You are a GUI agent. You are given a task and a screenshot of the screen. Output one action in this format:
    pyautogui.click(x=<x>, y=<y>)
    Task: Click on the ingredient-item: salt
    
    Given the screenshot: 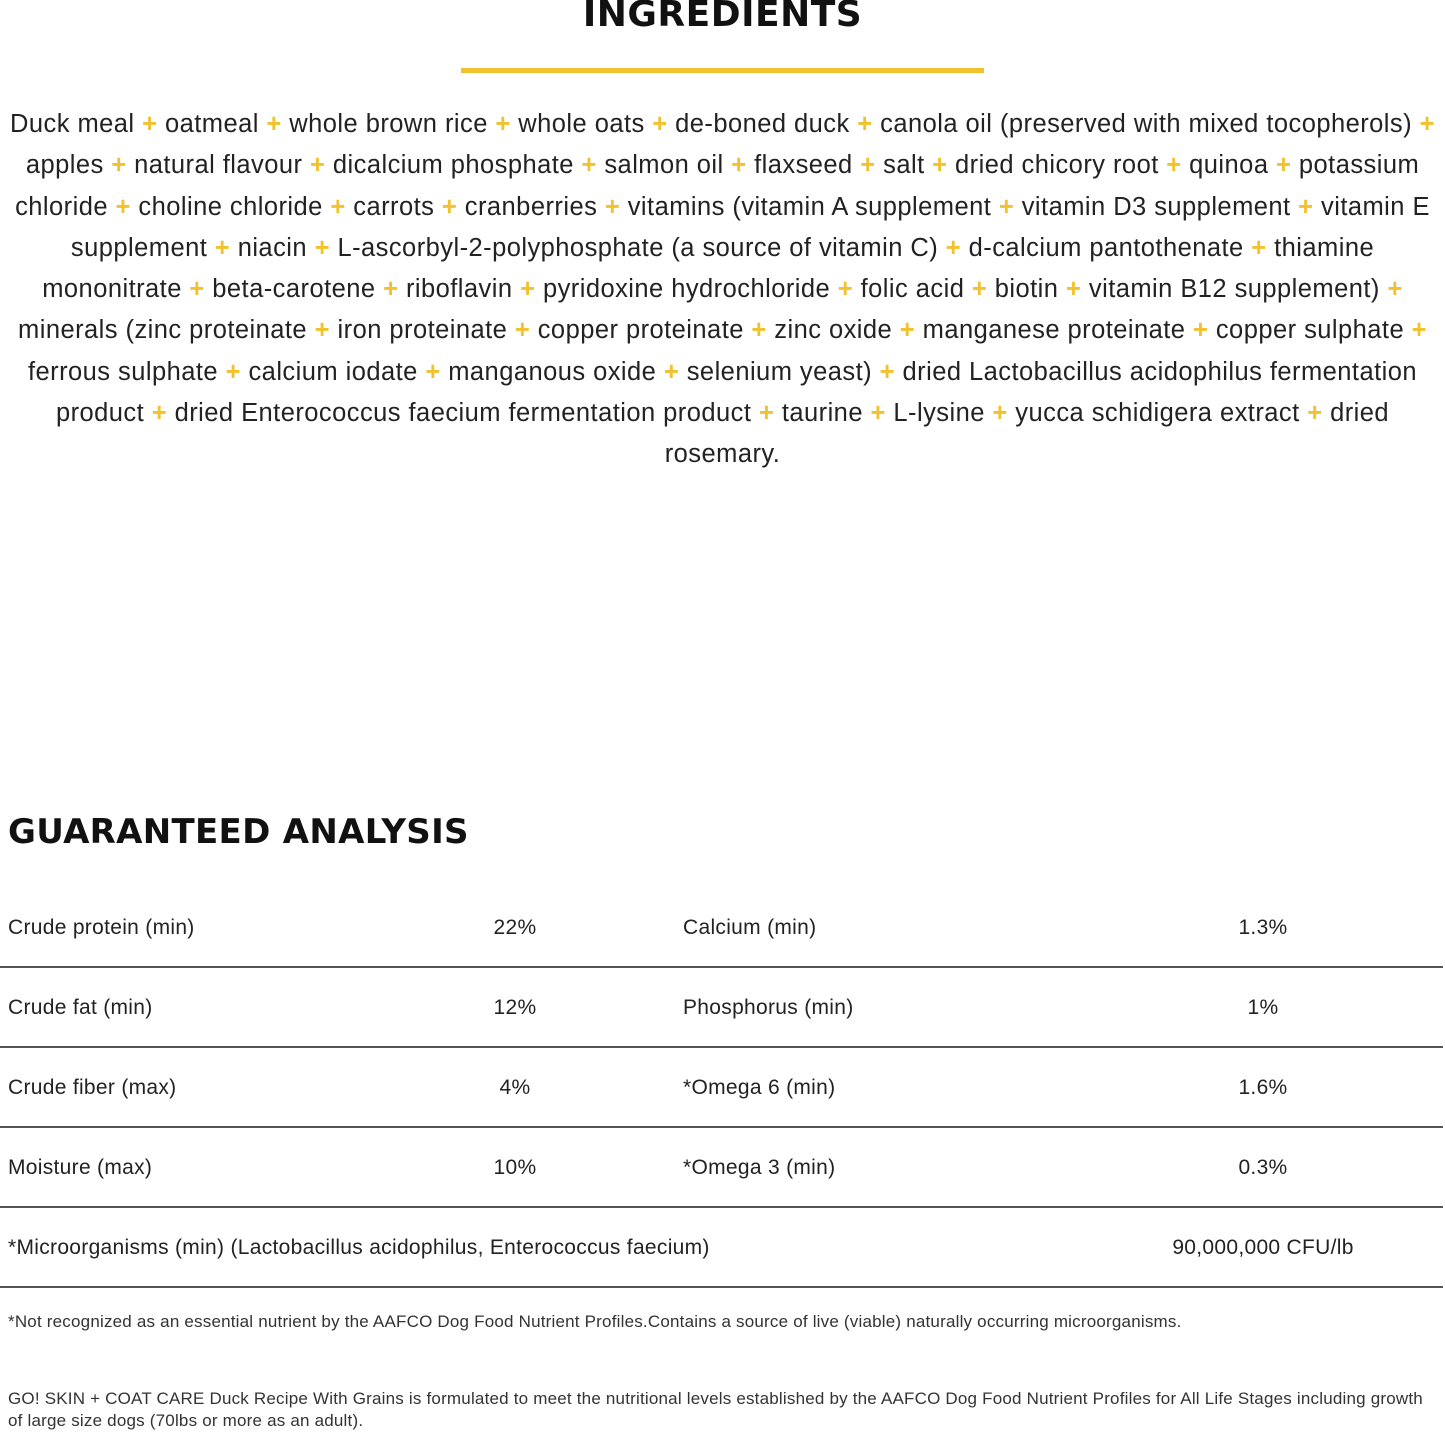 What is the action you would take?
    pyautogui.click(x=904, y=165)
    